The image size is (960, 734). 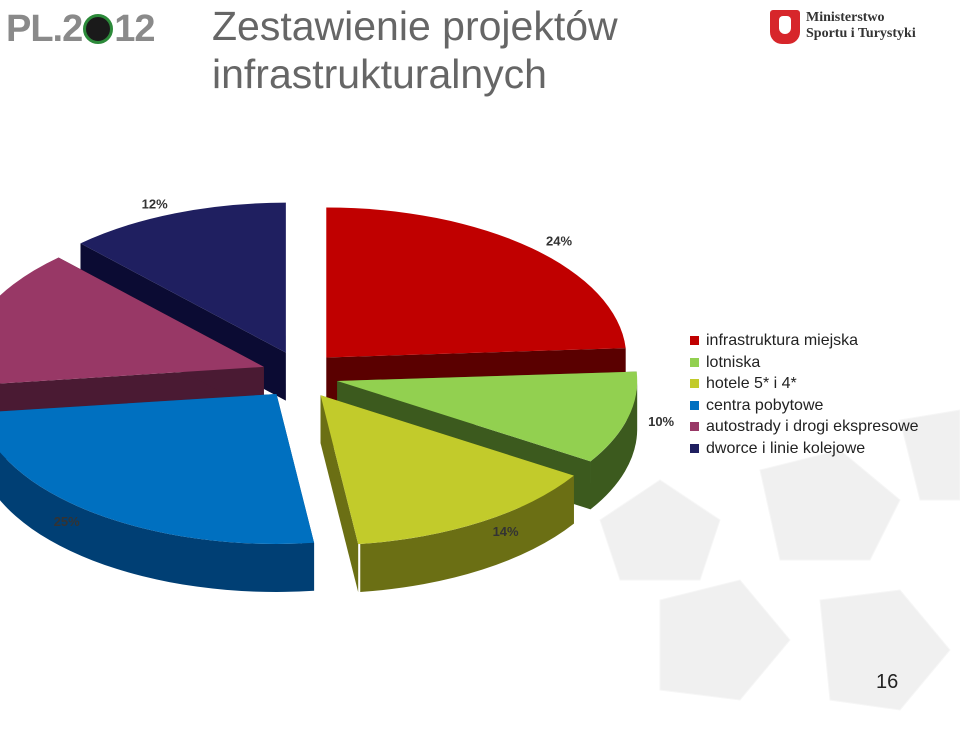 I want to click on data-label-0: 24%, so click(x=559, y=241).